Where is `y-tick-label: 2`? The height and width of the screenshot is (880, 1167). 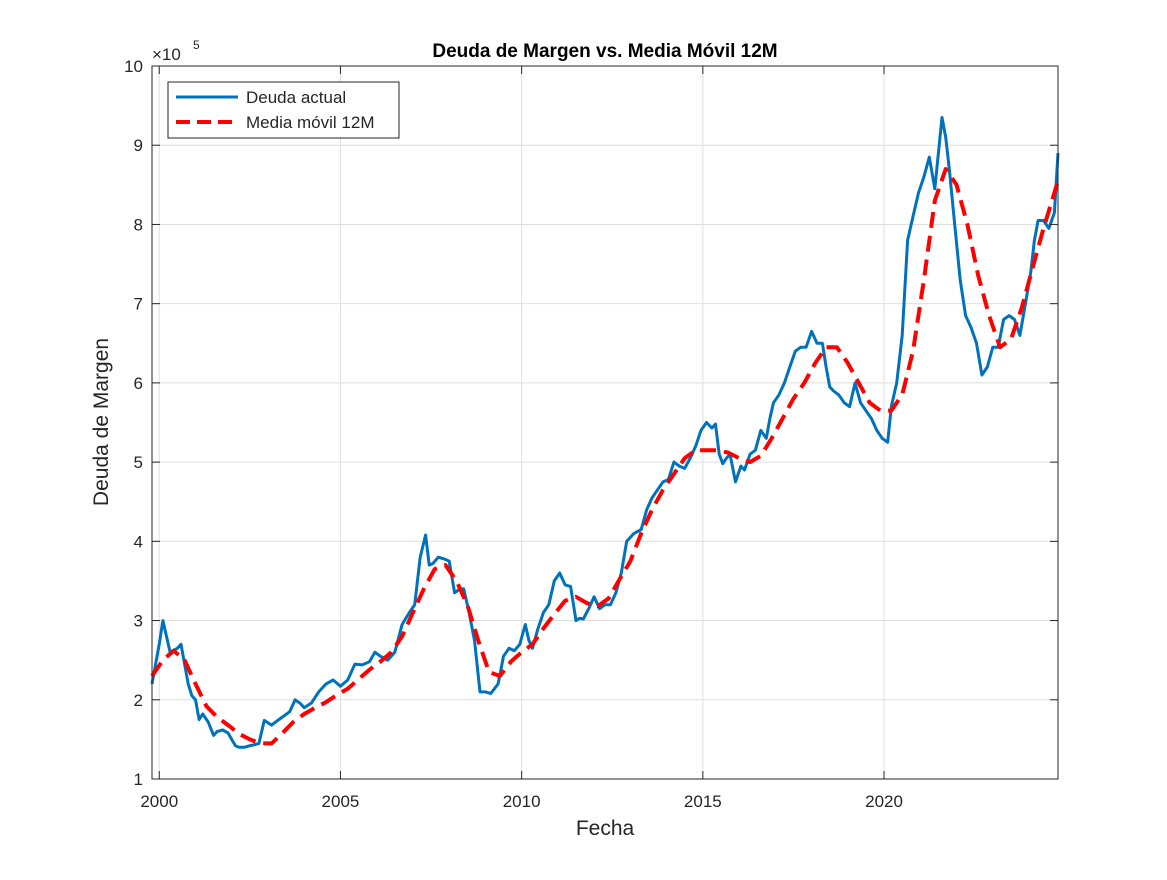 y-tick-label: 2 is located at coordinates (138, 700).